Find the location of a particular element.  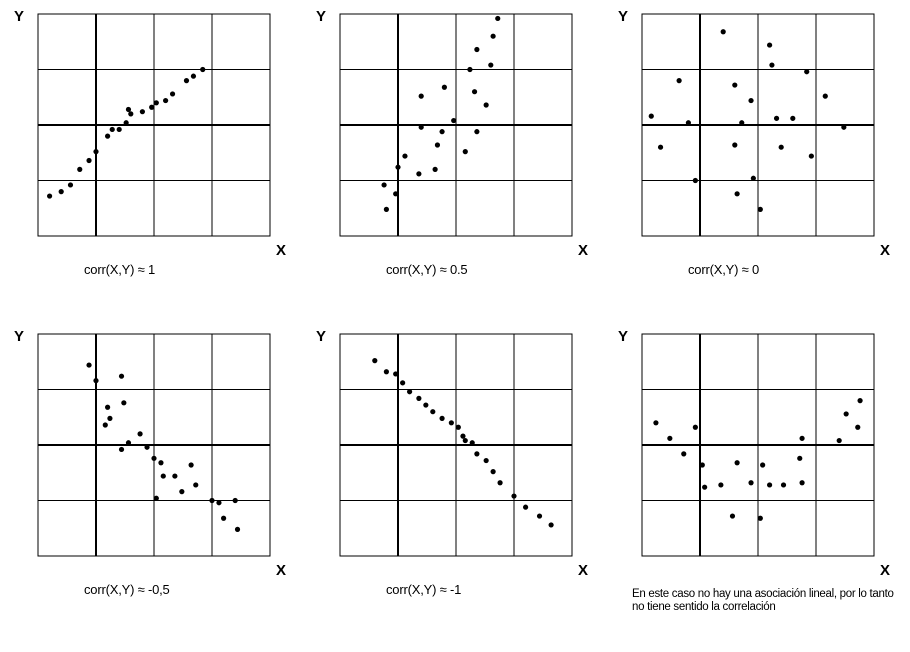

correlation-caption: corr(X,Y) ≈ -1 is located at coordinates (424, 589).